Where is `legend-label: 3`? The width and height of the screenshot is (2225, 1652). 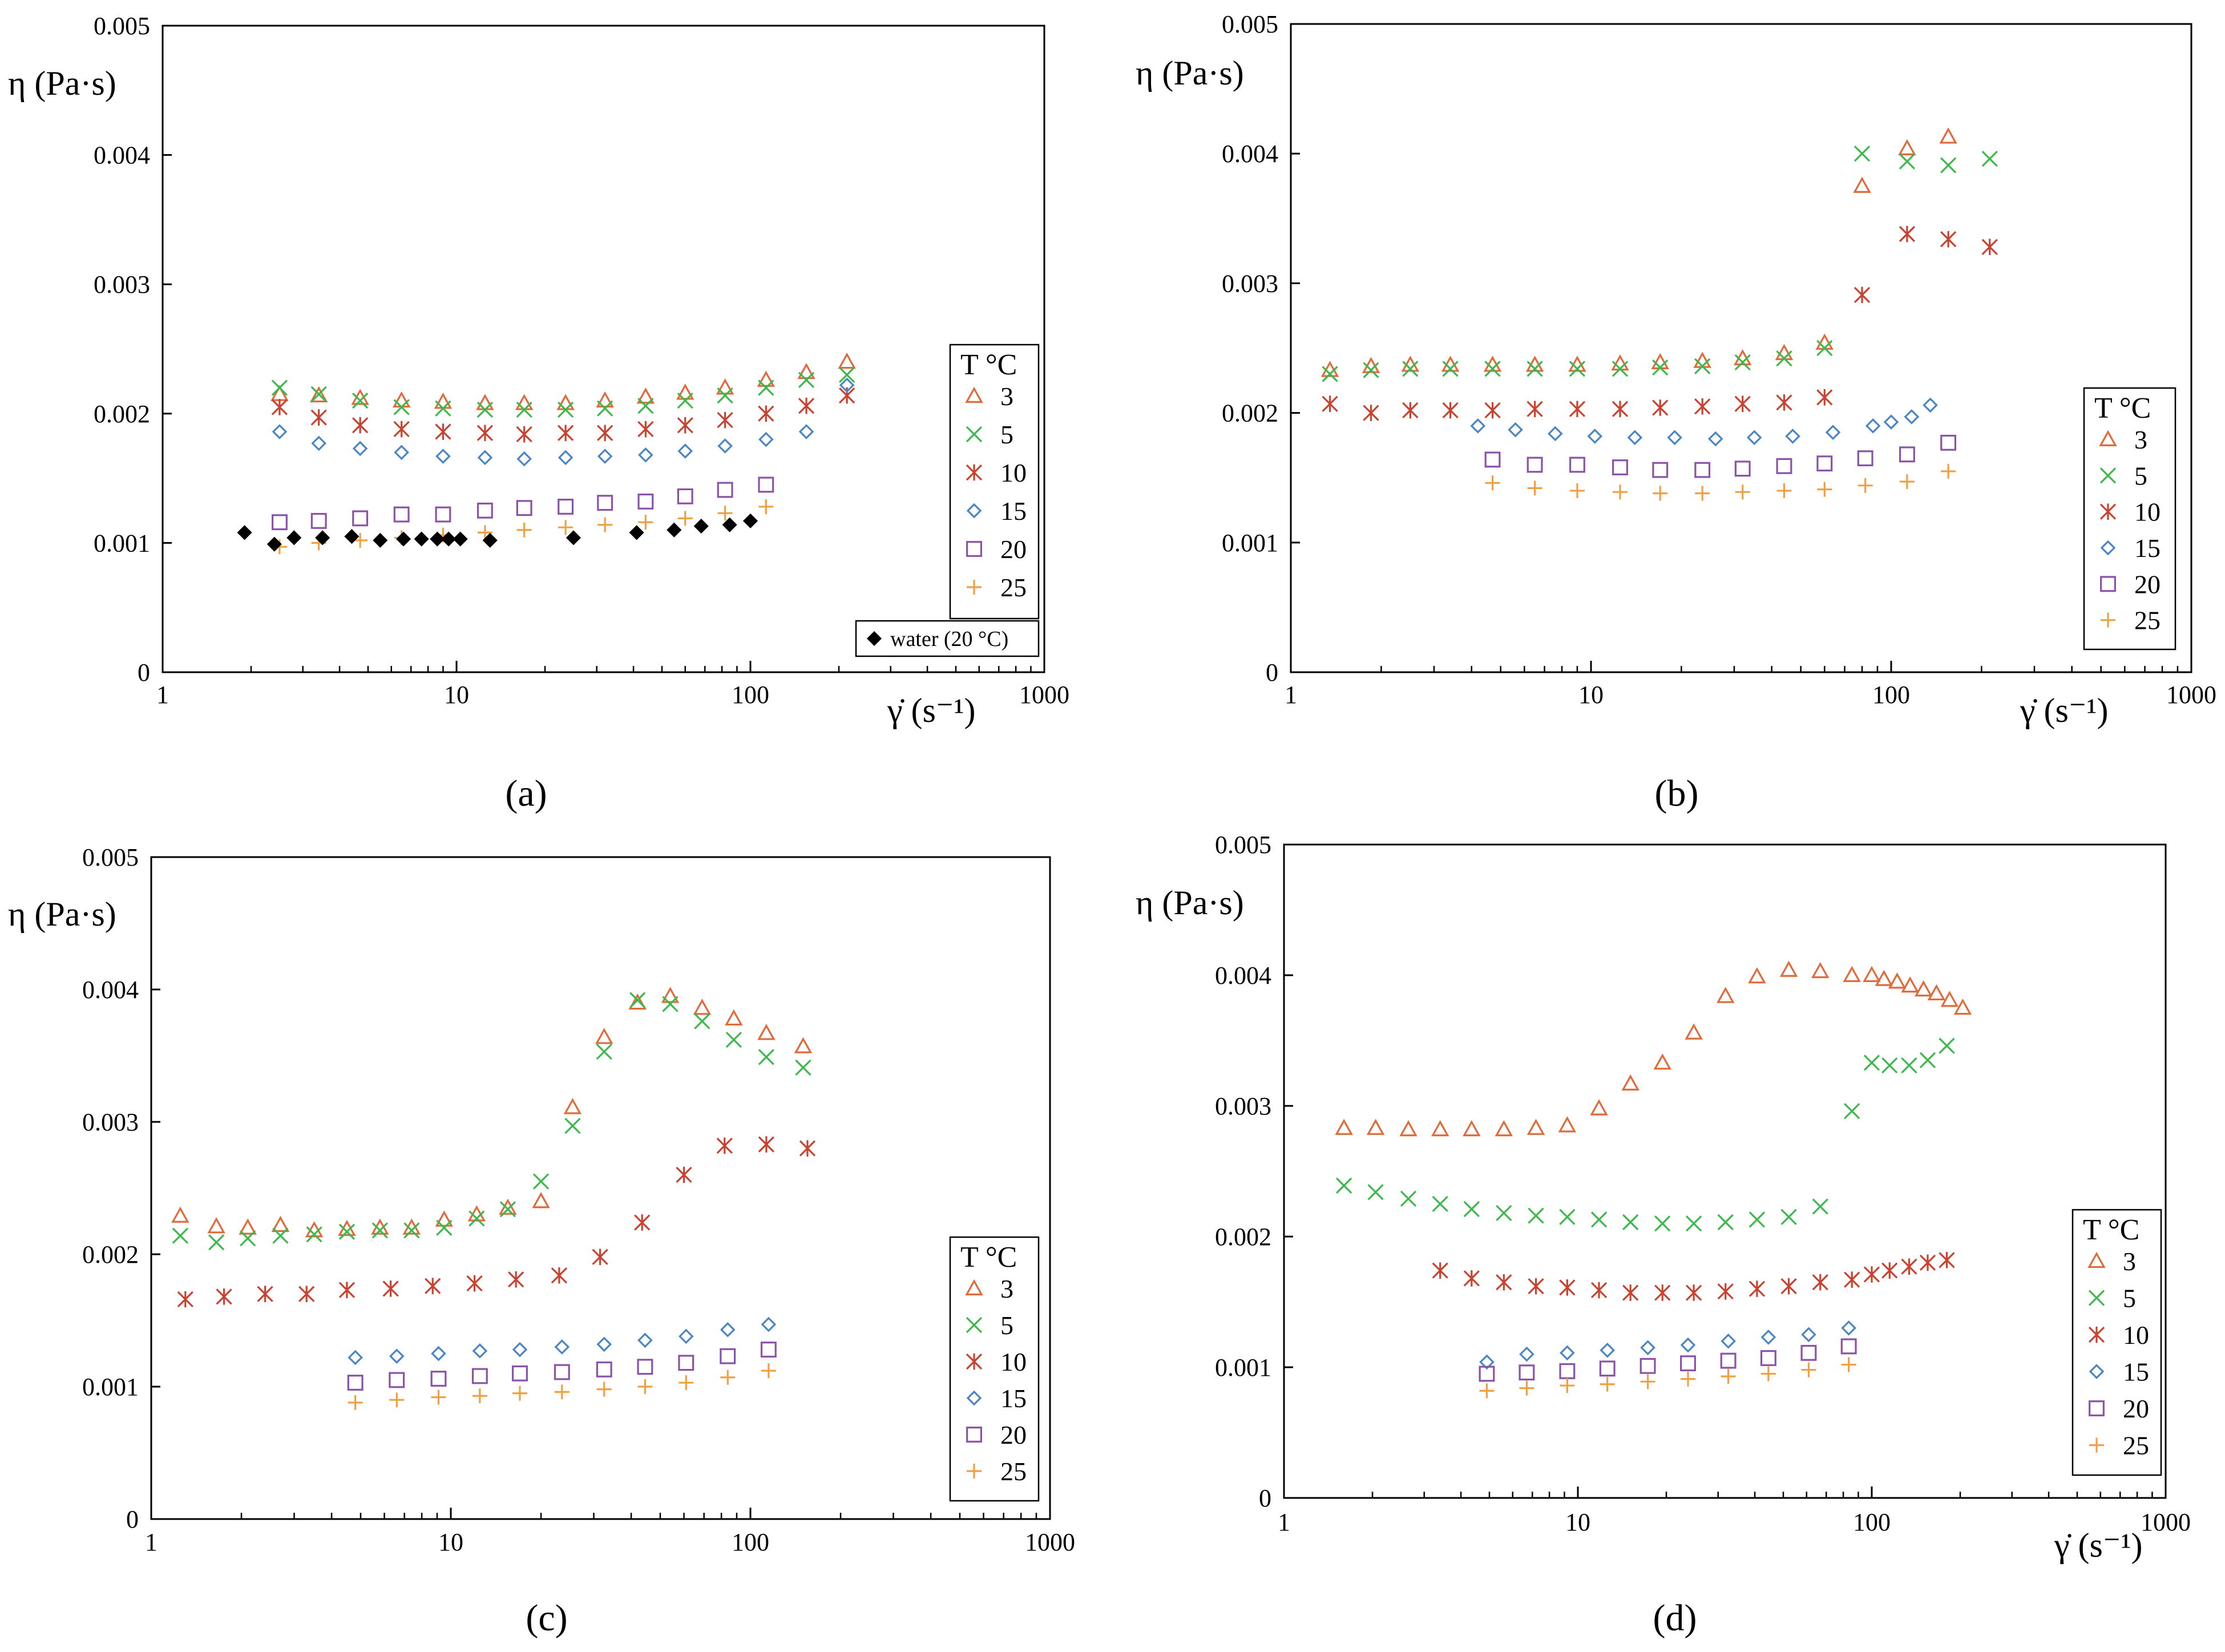
legend-label: 3 is located at coordinates (2140, 439).